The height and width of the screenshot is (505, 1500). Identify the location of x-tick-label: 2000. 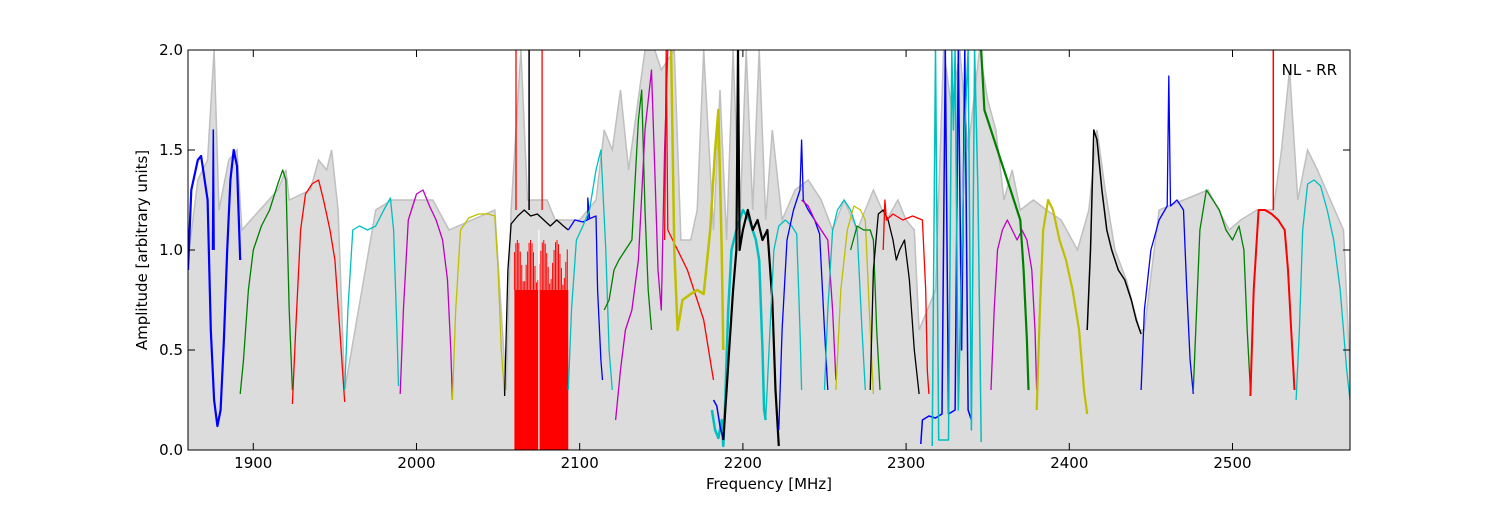
(416, 463).